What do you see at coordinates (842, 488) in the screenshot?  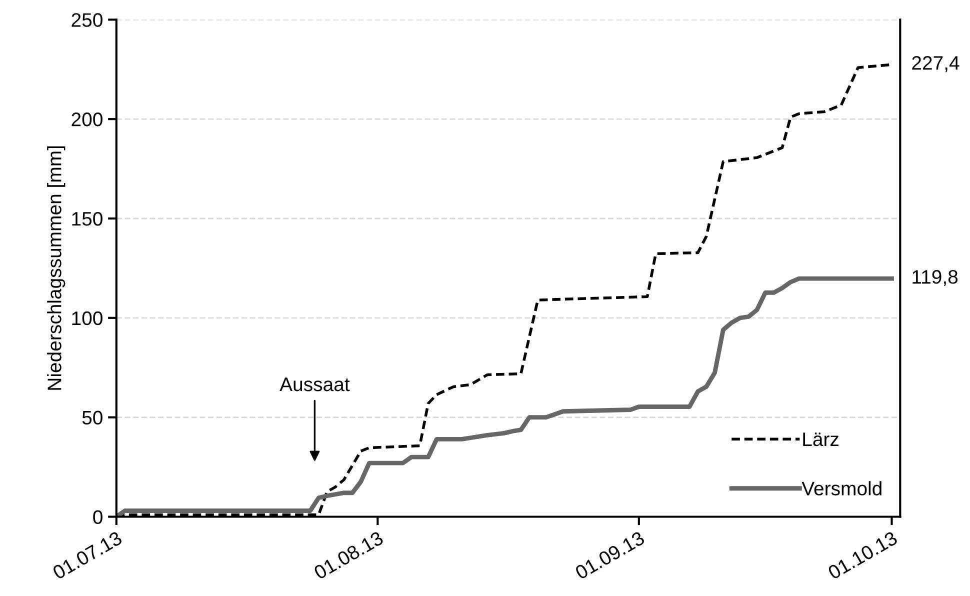 I see `legend-label: Versmold` at bounding box center [842, 488].